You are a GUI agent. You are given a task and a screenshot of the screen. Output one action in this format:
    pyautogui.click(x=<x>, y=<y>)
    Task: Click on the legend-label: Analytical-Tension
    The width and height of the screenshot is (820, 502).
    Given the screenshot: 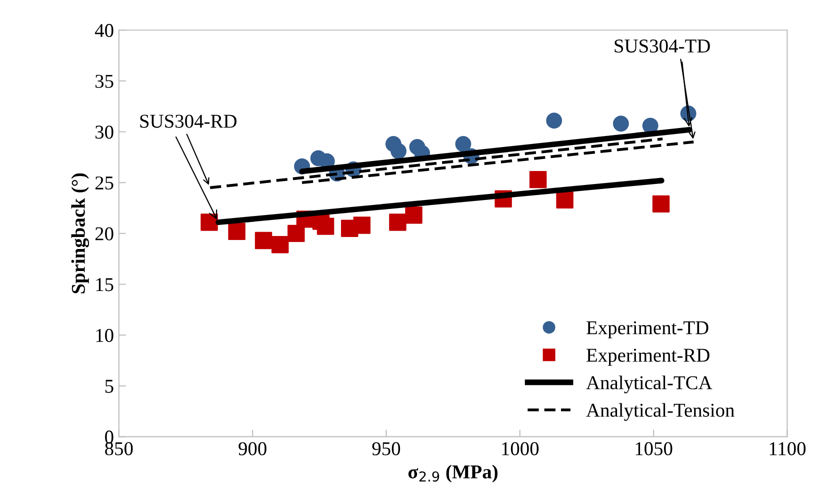 What is the action you would take?
    pyautogui.click(x=660, y=412)
    